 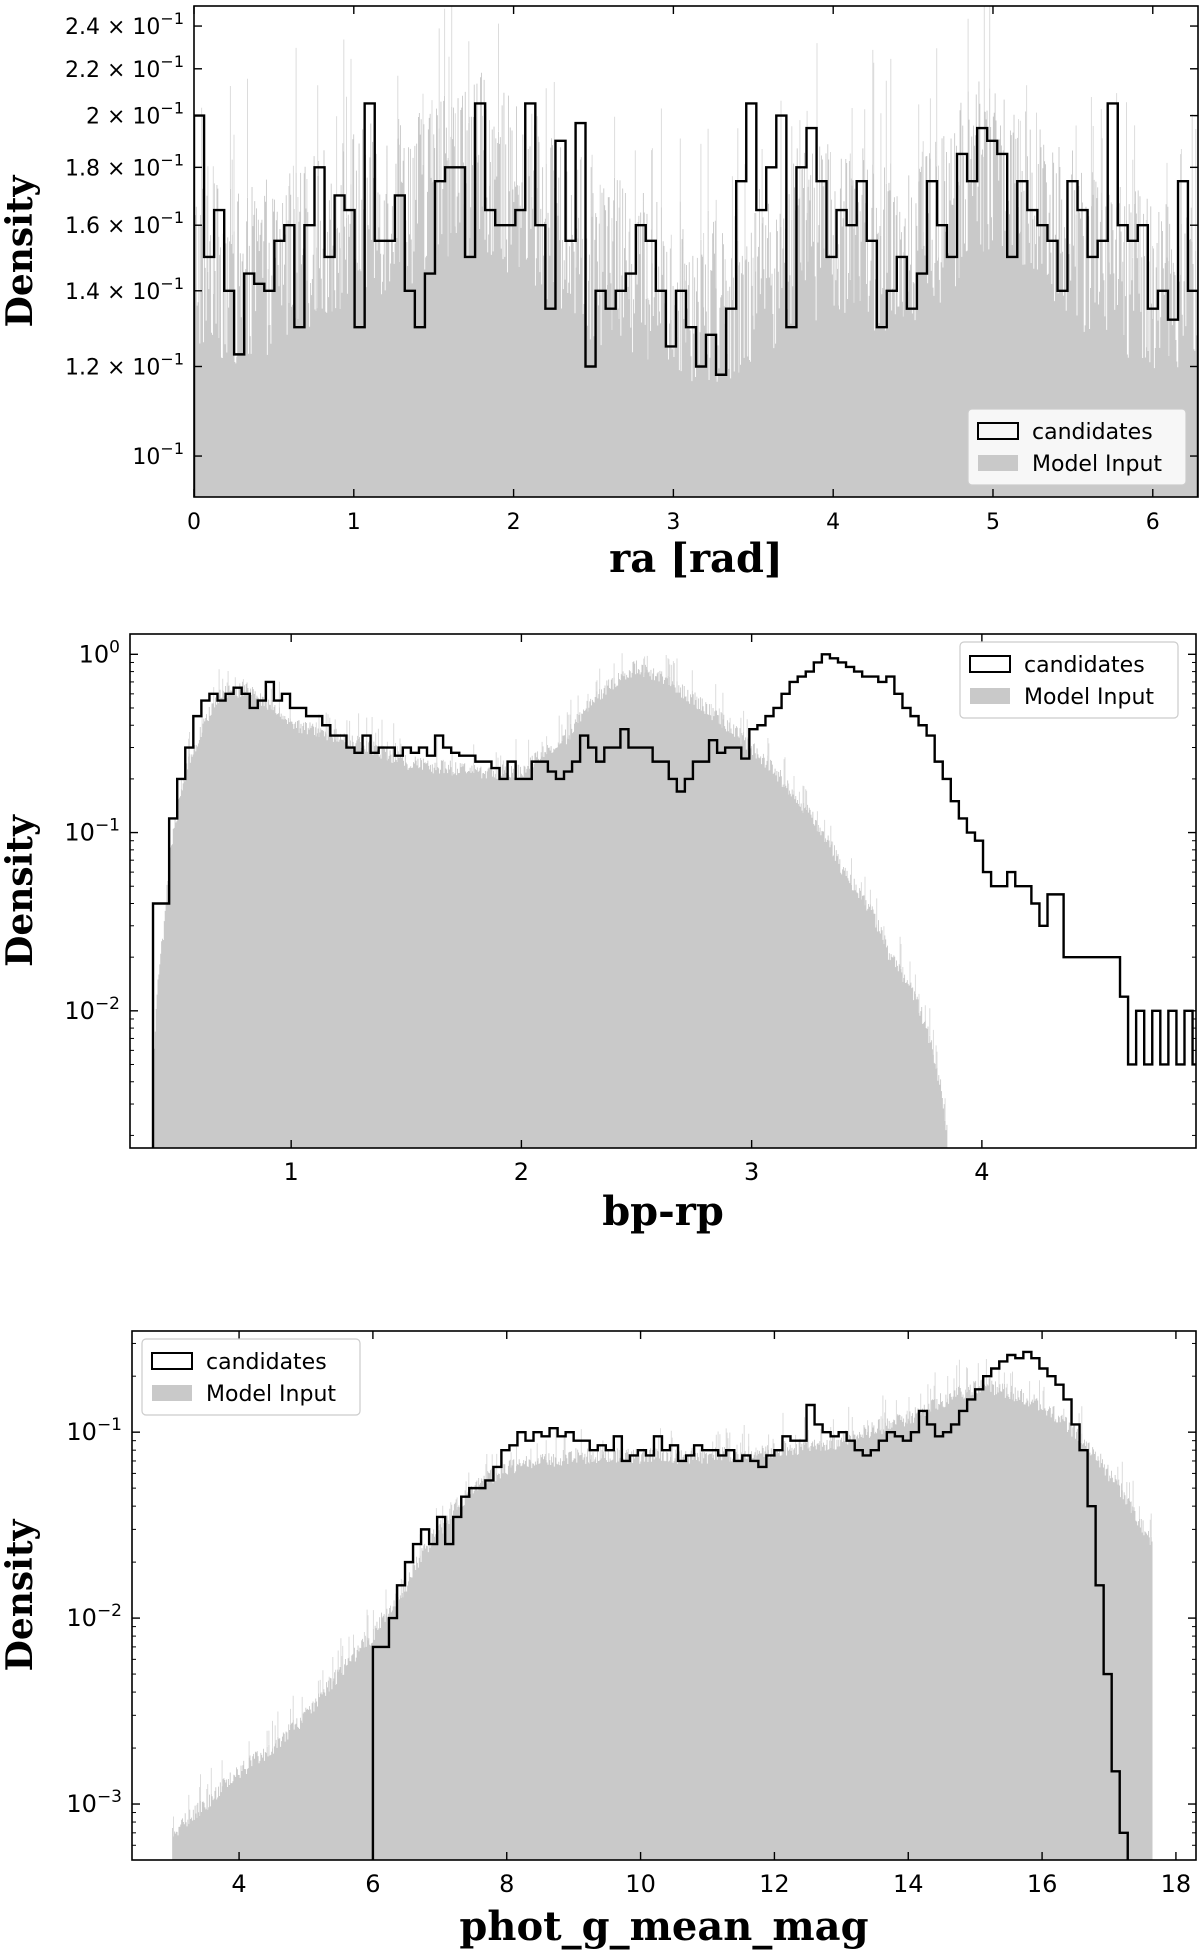 I want to click on x-tick-label-bprp: 2, so click(x=521, y=1172).